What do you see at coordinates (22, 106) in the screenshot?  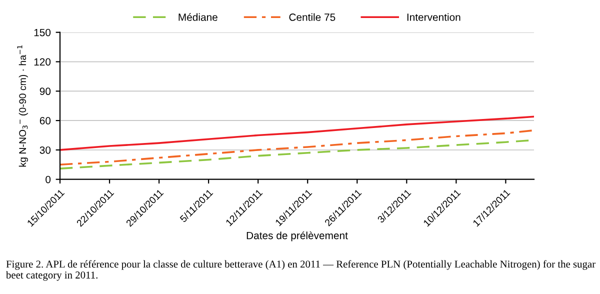 I see `y-axis-title: kg N-NO$_{3}$$^{−}$ (0-90 cm) · ha$^{−1}$` at bounding box center [22, 106].